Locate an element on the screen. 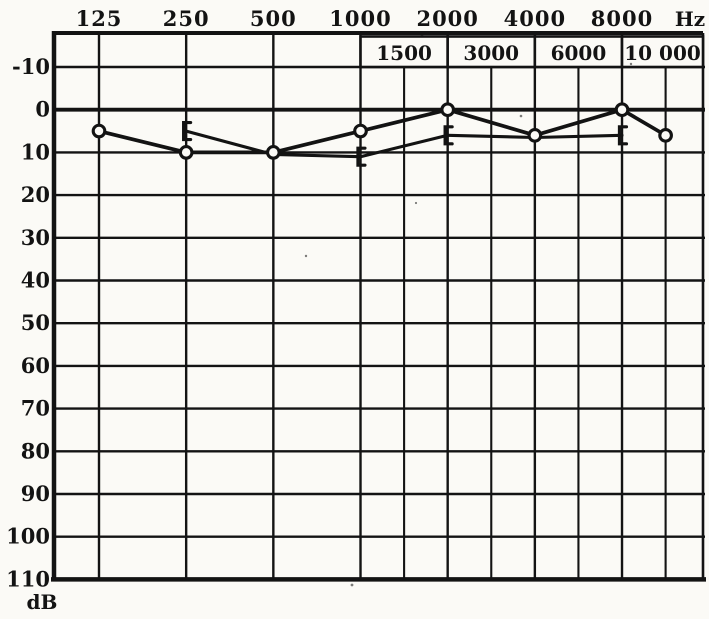  y-tick-label-10db: 10 is located at coordinates (35, 151).